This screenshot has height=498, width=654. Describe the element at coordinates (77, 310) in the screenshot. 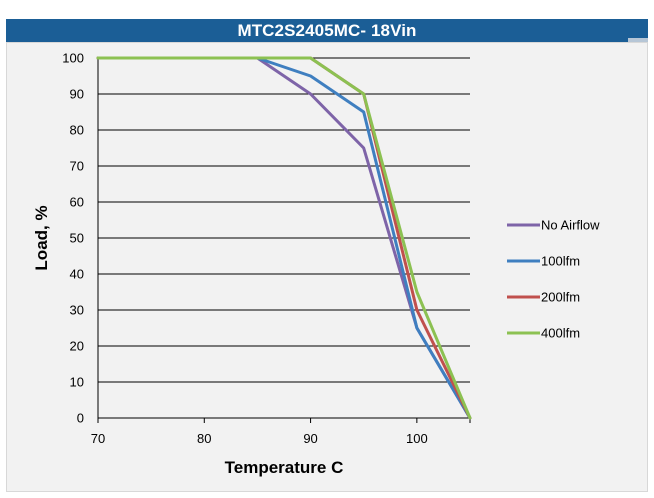

I see `y-tick-label-30: 30` at that location.